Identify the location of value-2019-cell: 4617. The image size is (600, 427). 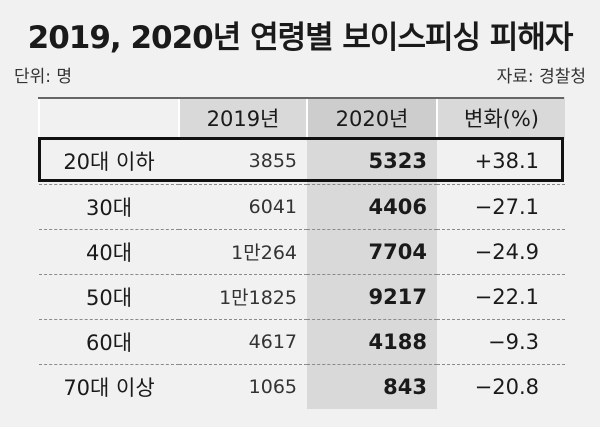
(243, 342).